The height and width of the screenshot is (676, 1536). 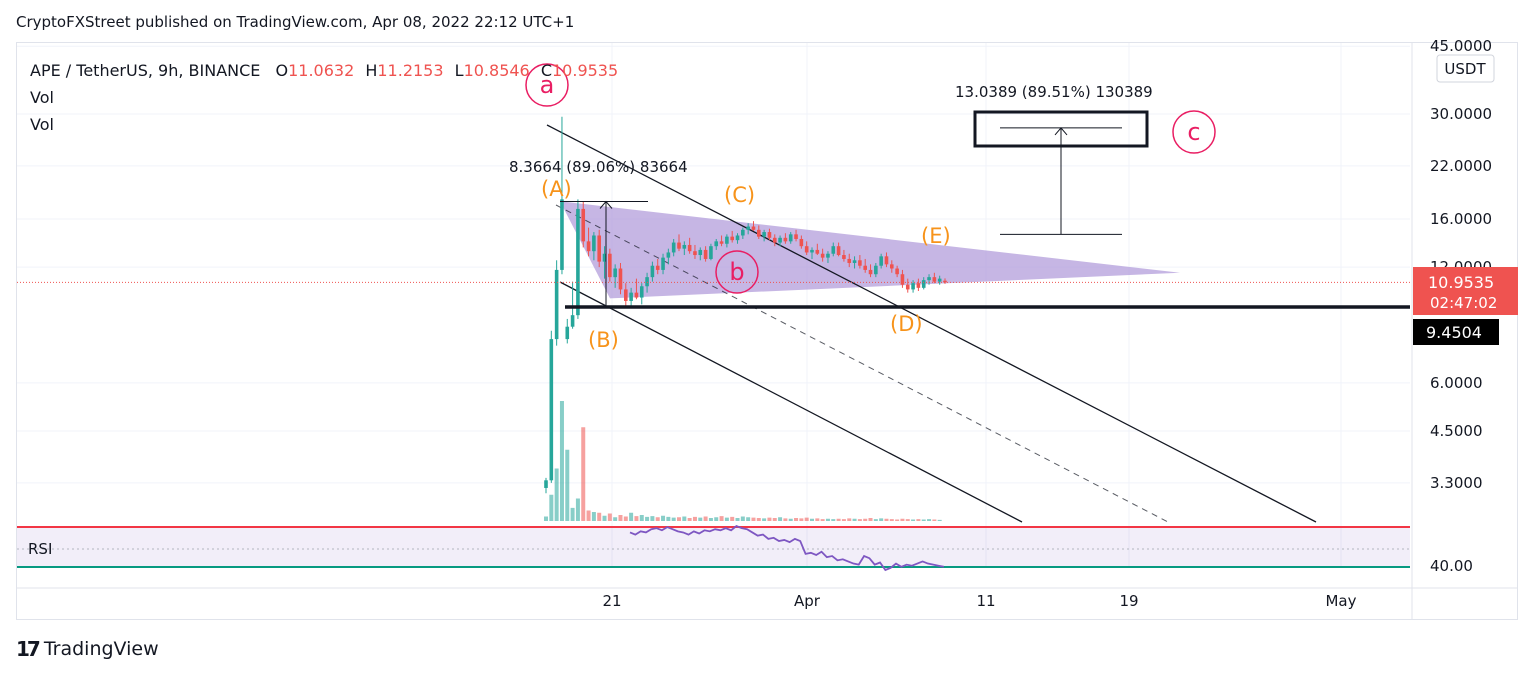 What do you see at coordinates (906, 324) in the screenshot?
I see `wave-label-orange: (D)` at bounding box center [906, 324].